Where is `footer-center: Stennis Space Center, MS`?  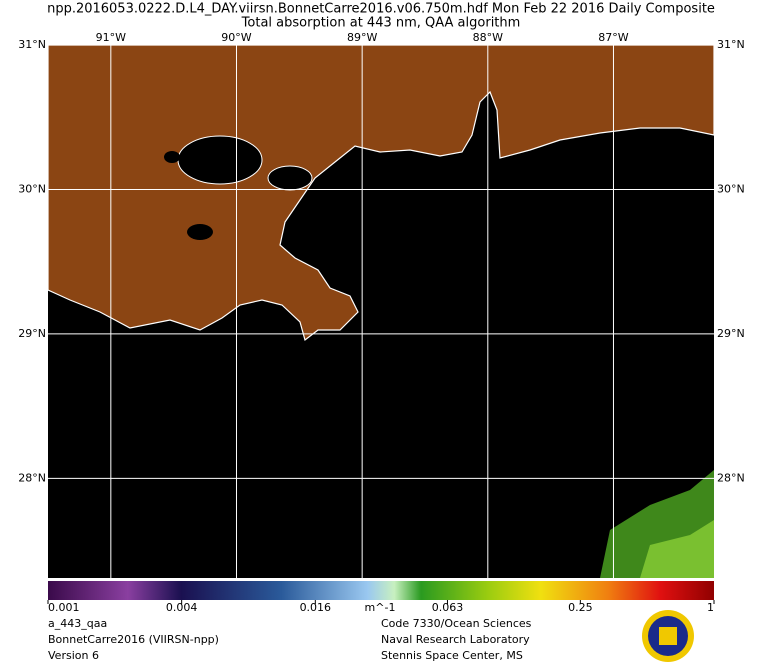 footer-center: Stennis Space Center, MS is located at coordinates (452, 655).